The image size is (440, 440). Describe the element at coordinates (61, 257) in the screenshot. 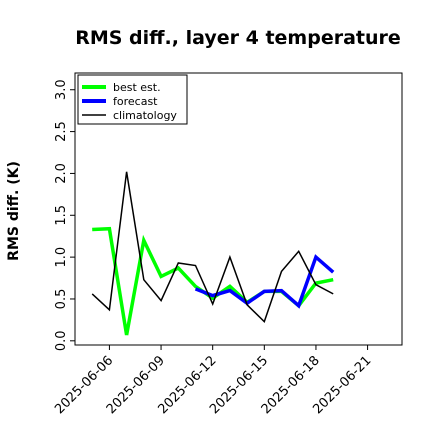

I see `y-tick-label: 1.0` at that location.